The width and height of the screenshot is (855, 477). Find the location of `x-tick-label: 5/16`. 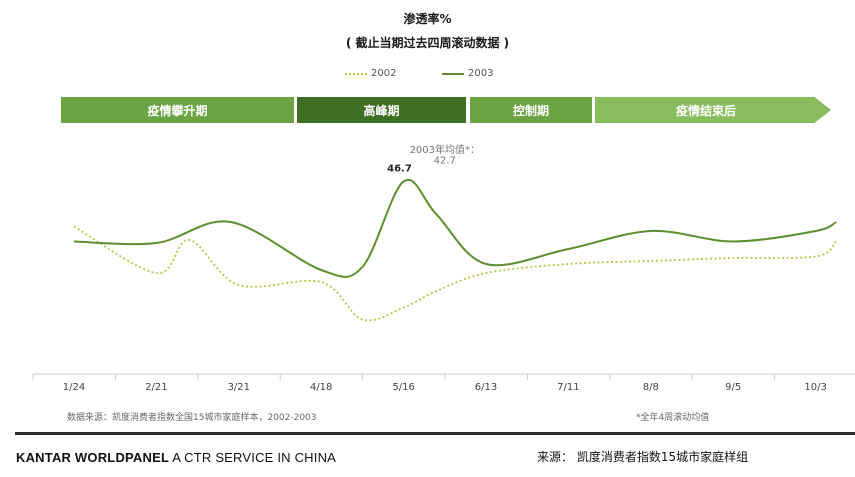

x-tick-label: 5/16 is located at coordinates (403, 387).